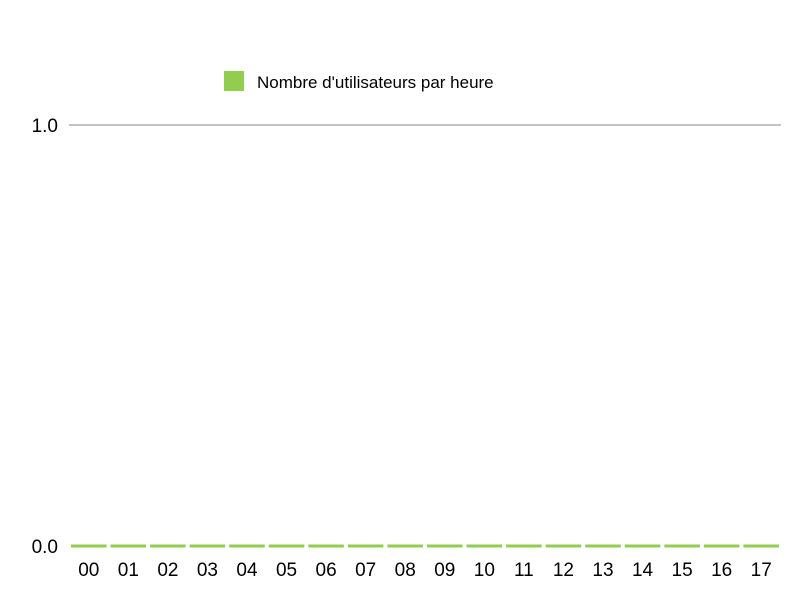  I want to click on x-tick-label: 08, so click(405, 570).